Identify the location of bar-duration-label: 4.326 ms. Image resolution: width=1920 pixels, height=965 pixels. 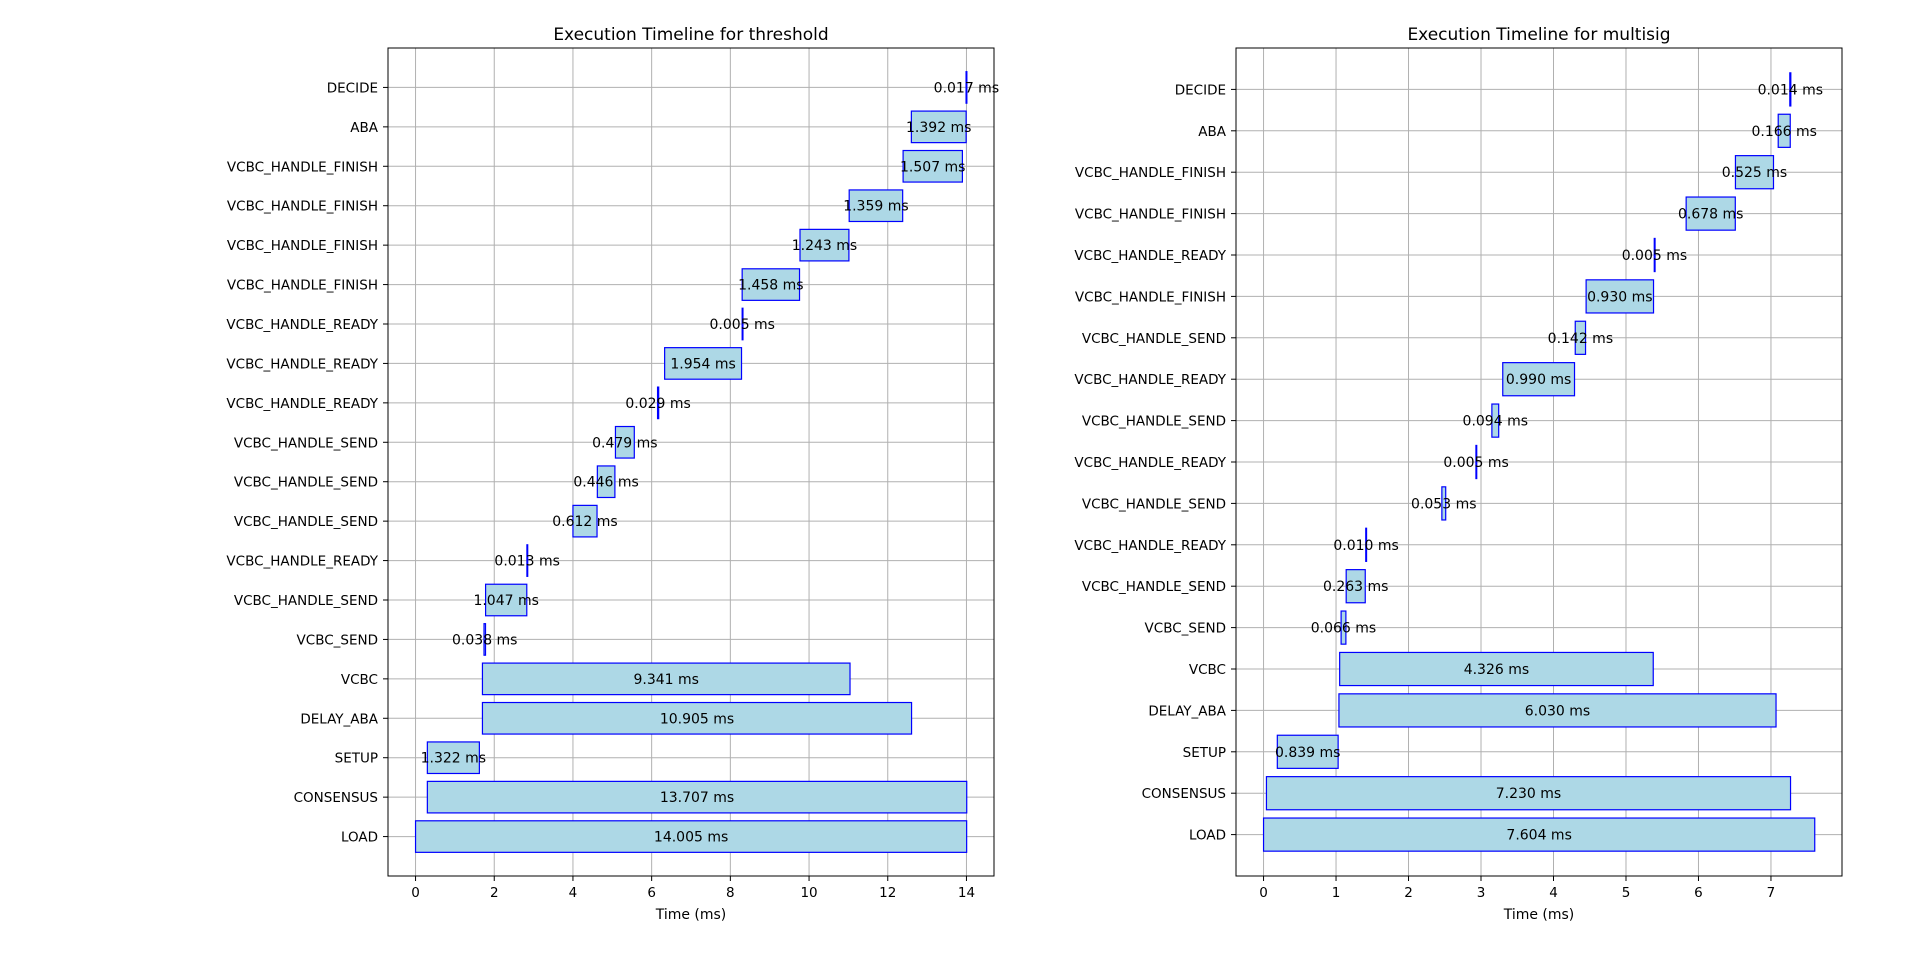
(1496, 670).